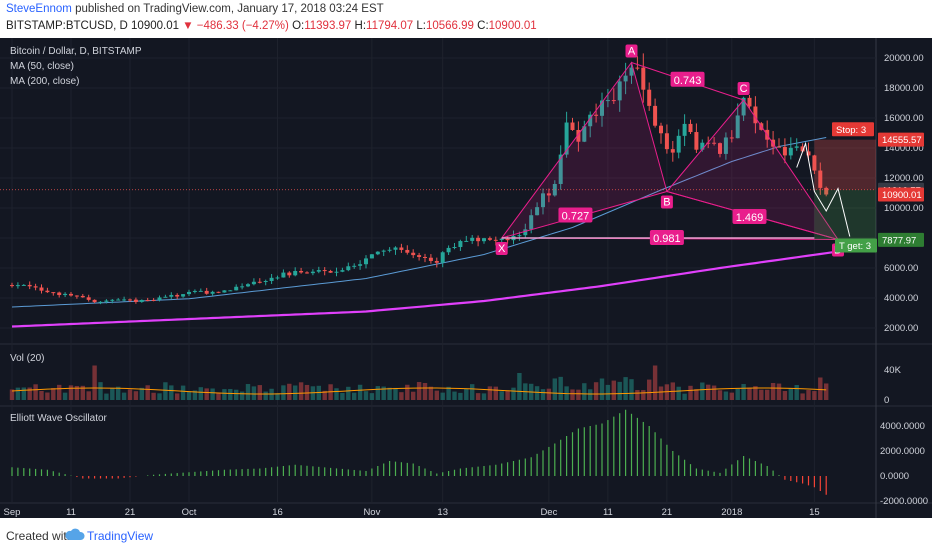  Describe the element at coordinates (666, 202) in the screenshot. I see `pattern-point-badge` at that location.